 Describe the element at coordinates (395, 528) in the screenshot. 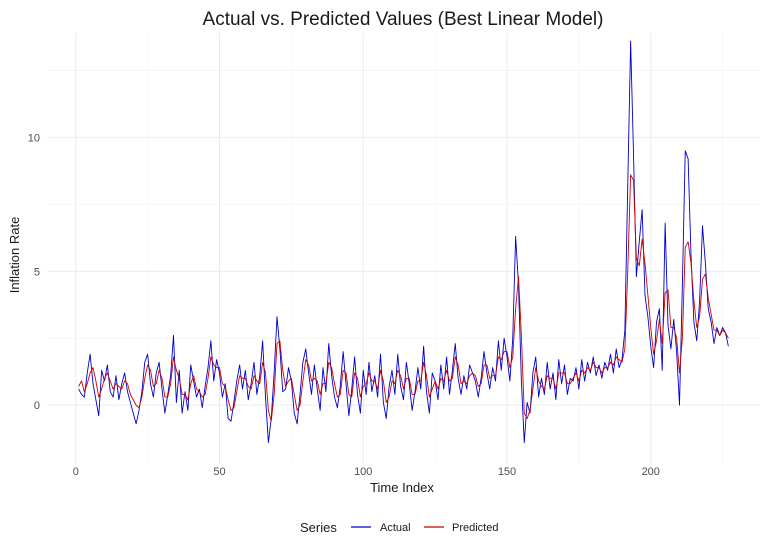

I see `legend-label-actual: Actual` at that location.